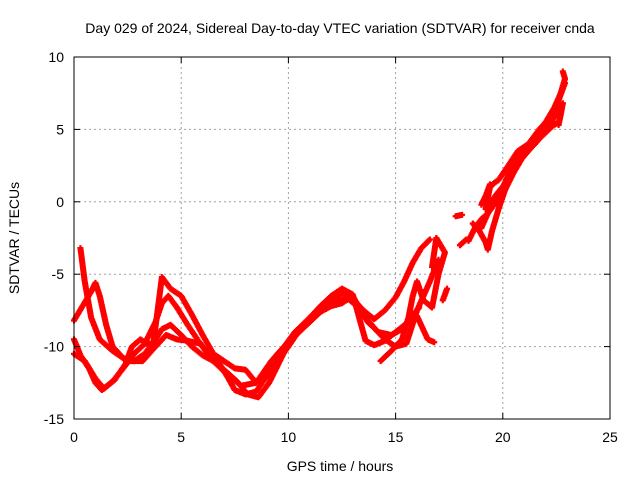 This screenshot has width=640, height=480. What do you see at coordinates (14, 238) in the screenshot?
I see `y-axis-label: SDTVAR / TECUs` at bounding box center [14, 238].